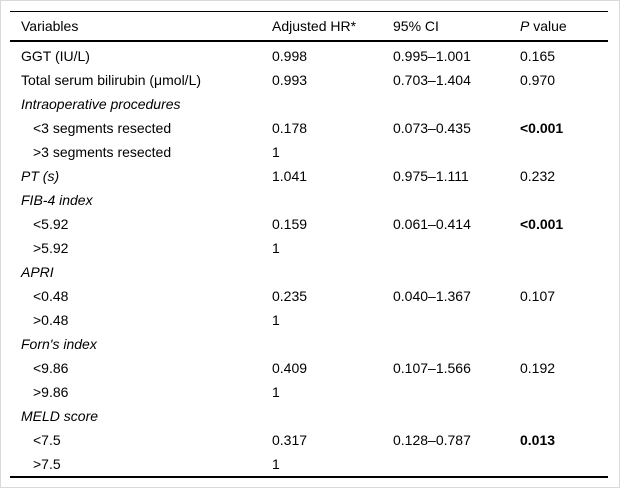 This screenshot has width=620, height=488. What do you see at coordinates (525, 26) in the screenshot?
I see `p-value-header-italic-p: P` at bounding box center [525, 26].